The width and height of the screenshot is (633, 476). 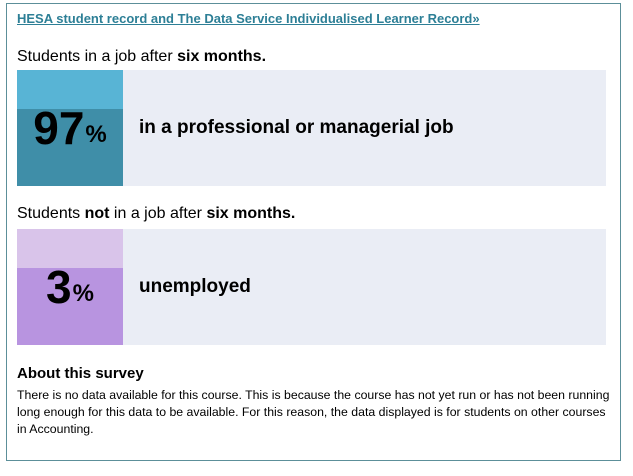 I want to click on not-employed-label: unemployed, so click(x=195, y=286).